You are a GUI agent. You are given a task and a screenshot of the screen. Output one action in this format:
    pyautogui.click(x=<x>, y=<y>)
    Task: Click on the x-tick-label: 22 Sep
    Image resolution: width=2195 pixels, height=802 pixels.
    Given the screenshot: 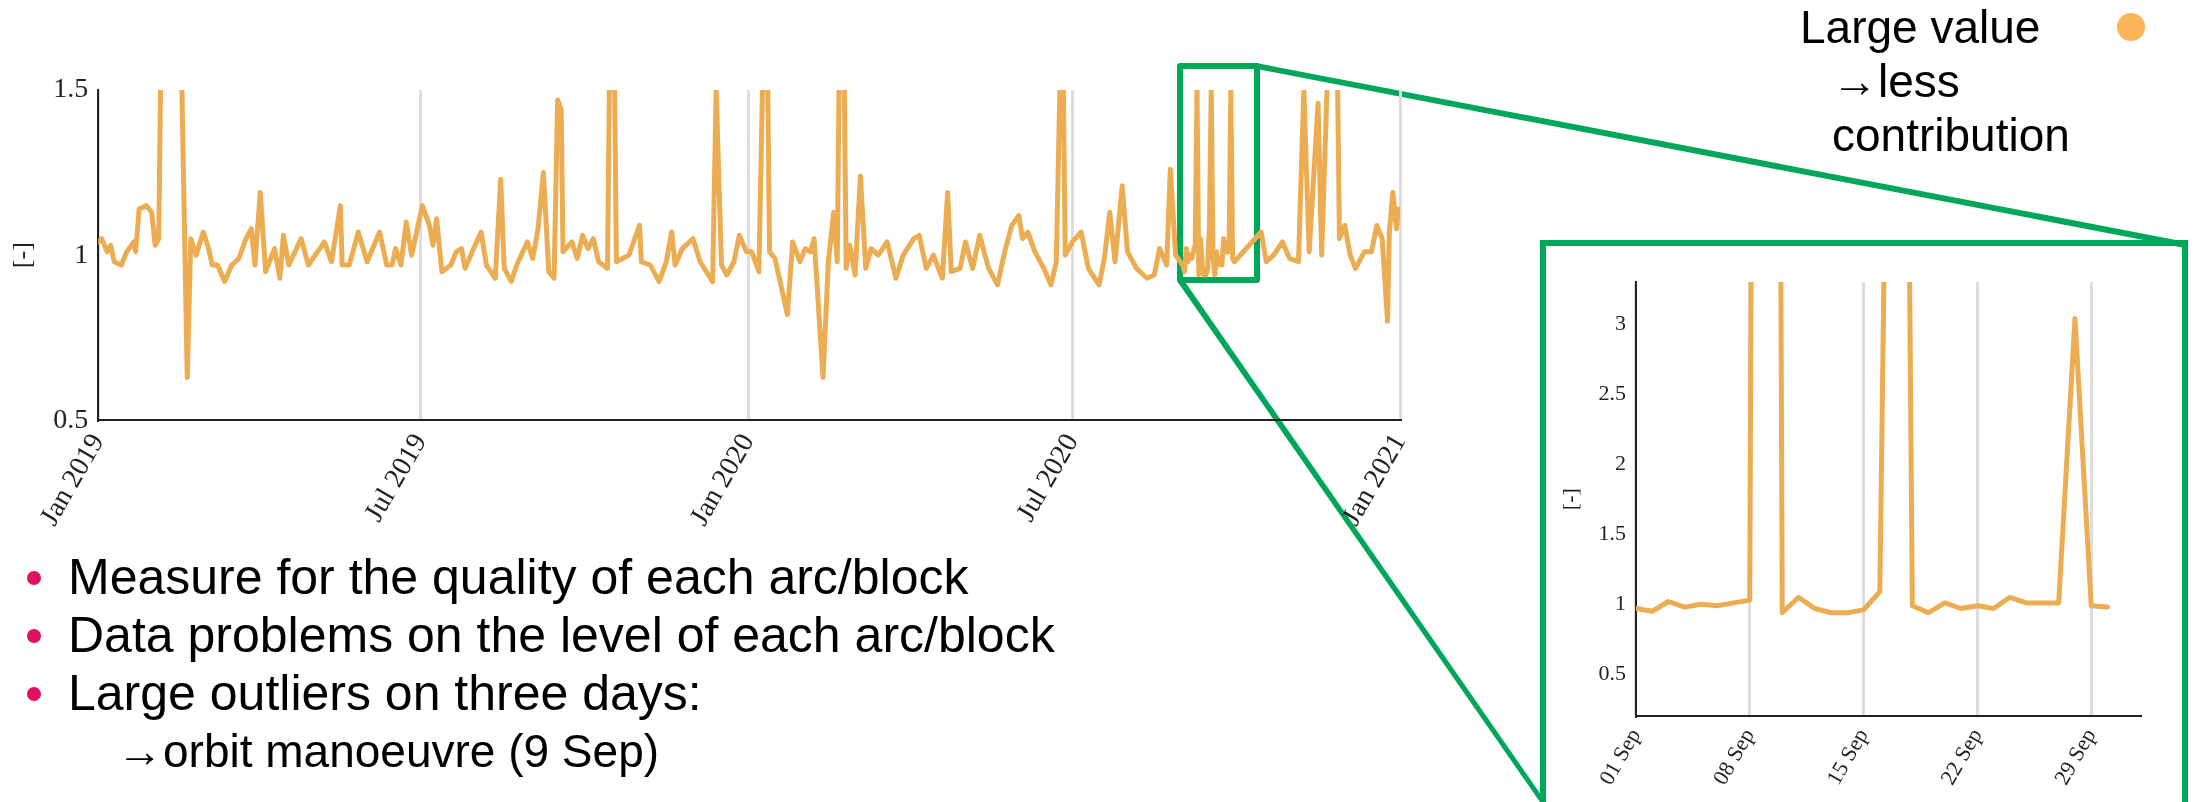 What is the action you would take?
    pyautogui.click(x=1960, y=756)
    